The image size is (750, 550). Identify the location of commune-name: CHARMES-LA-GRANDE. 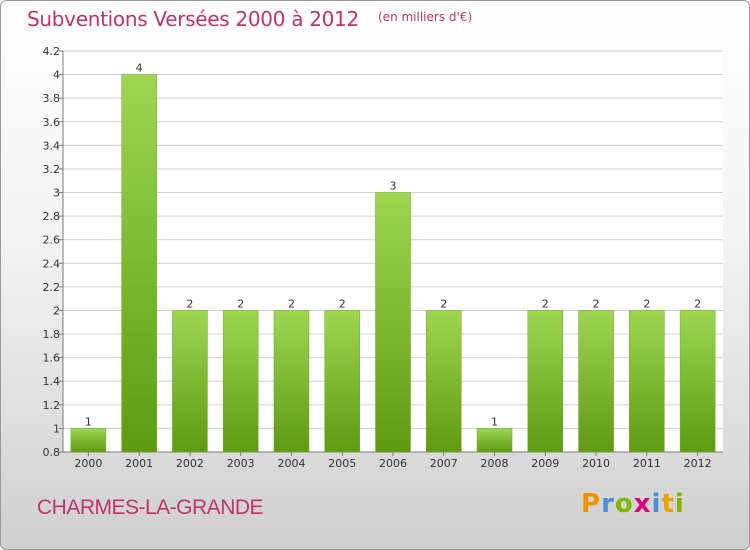
(150, 507).